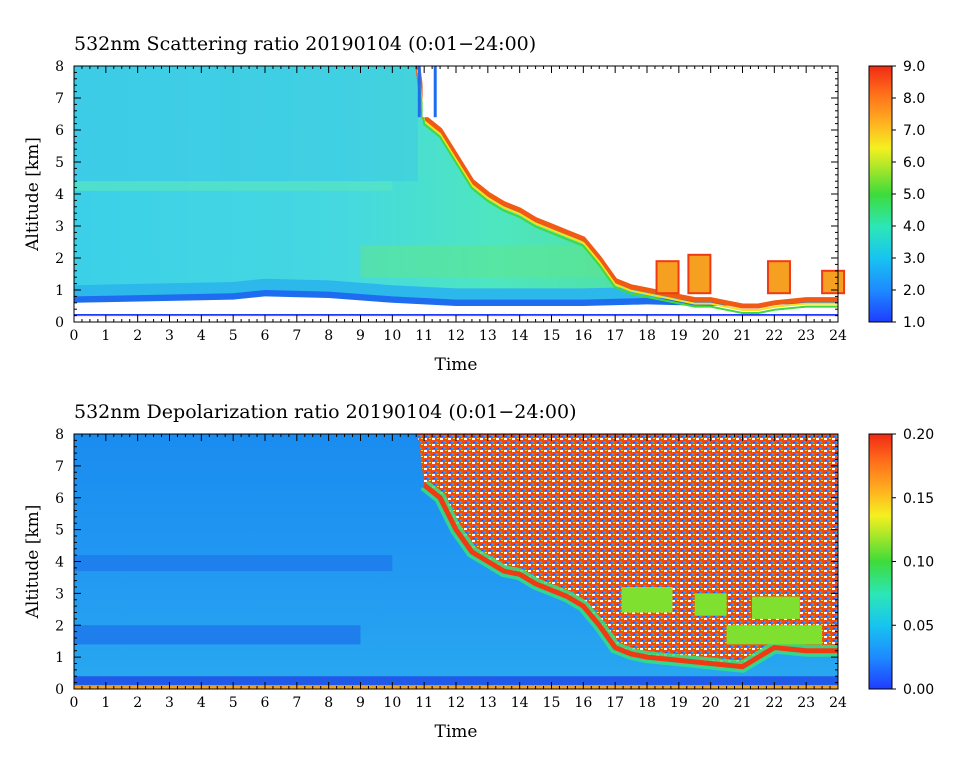 The width and height of the screenshot is (960, 770). I want to click on y-axis-label: Altitude [km], so click(33, 194).